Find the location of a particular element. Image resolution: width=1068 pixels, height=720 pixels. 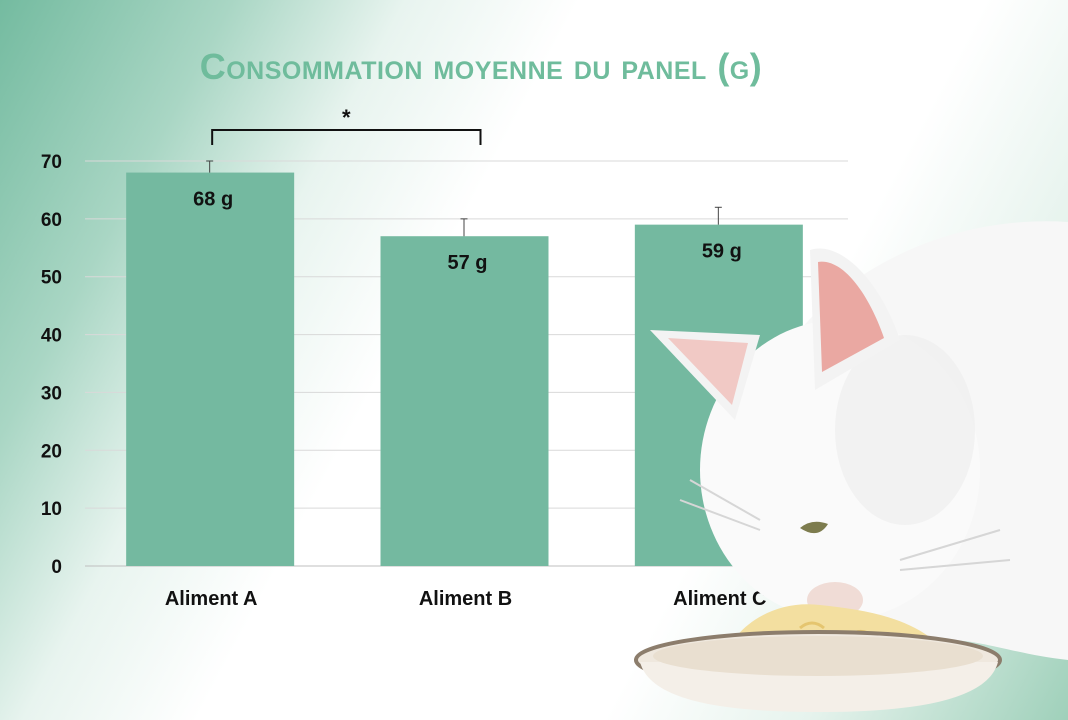

data-label: 68 g is located at coordinates (213, 200).